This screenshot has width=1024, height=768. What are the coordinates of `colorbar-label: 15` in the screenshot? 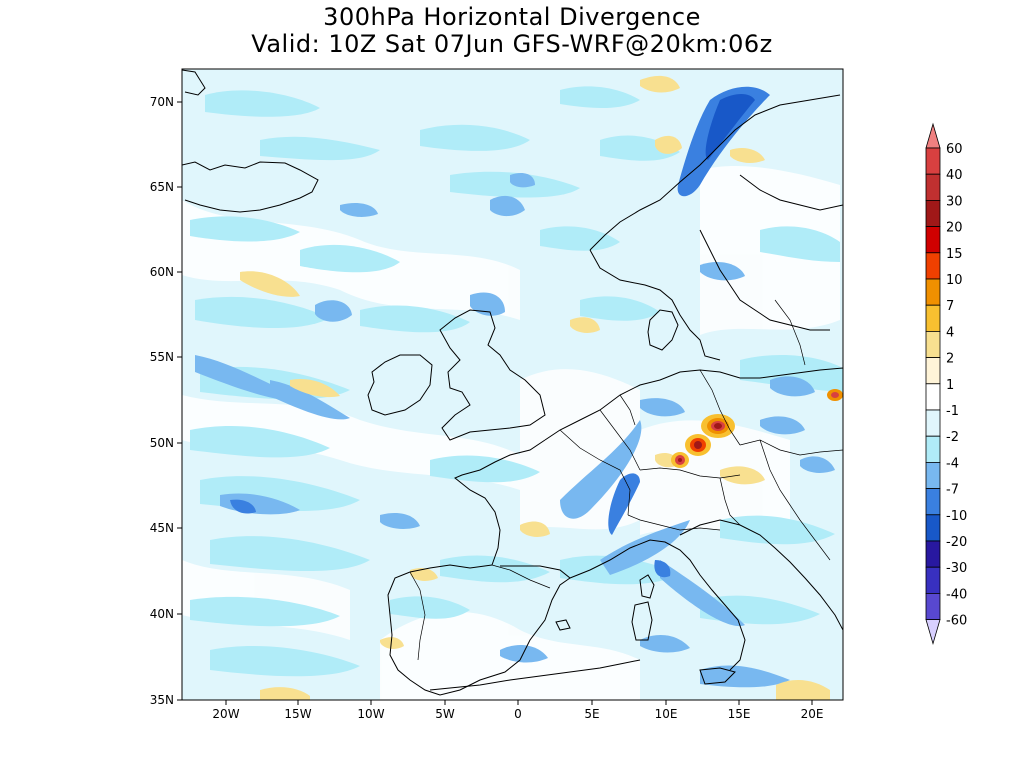 It's located at (954, 254).